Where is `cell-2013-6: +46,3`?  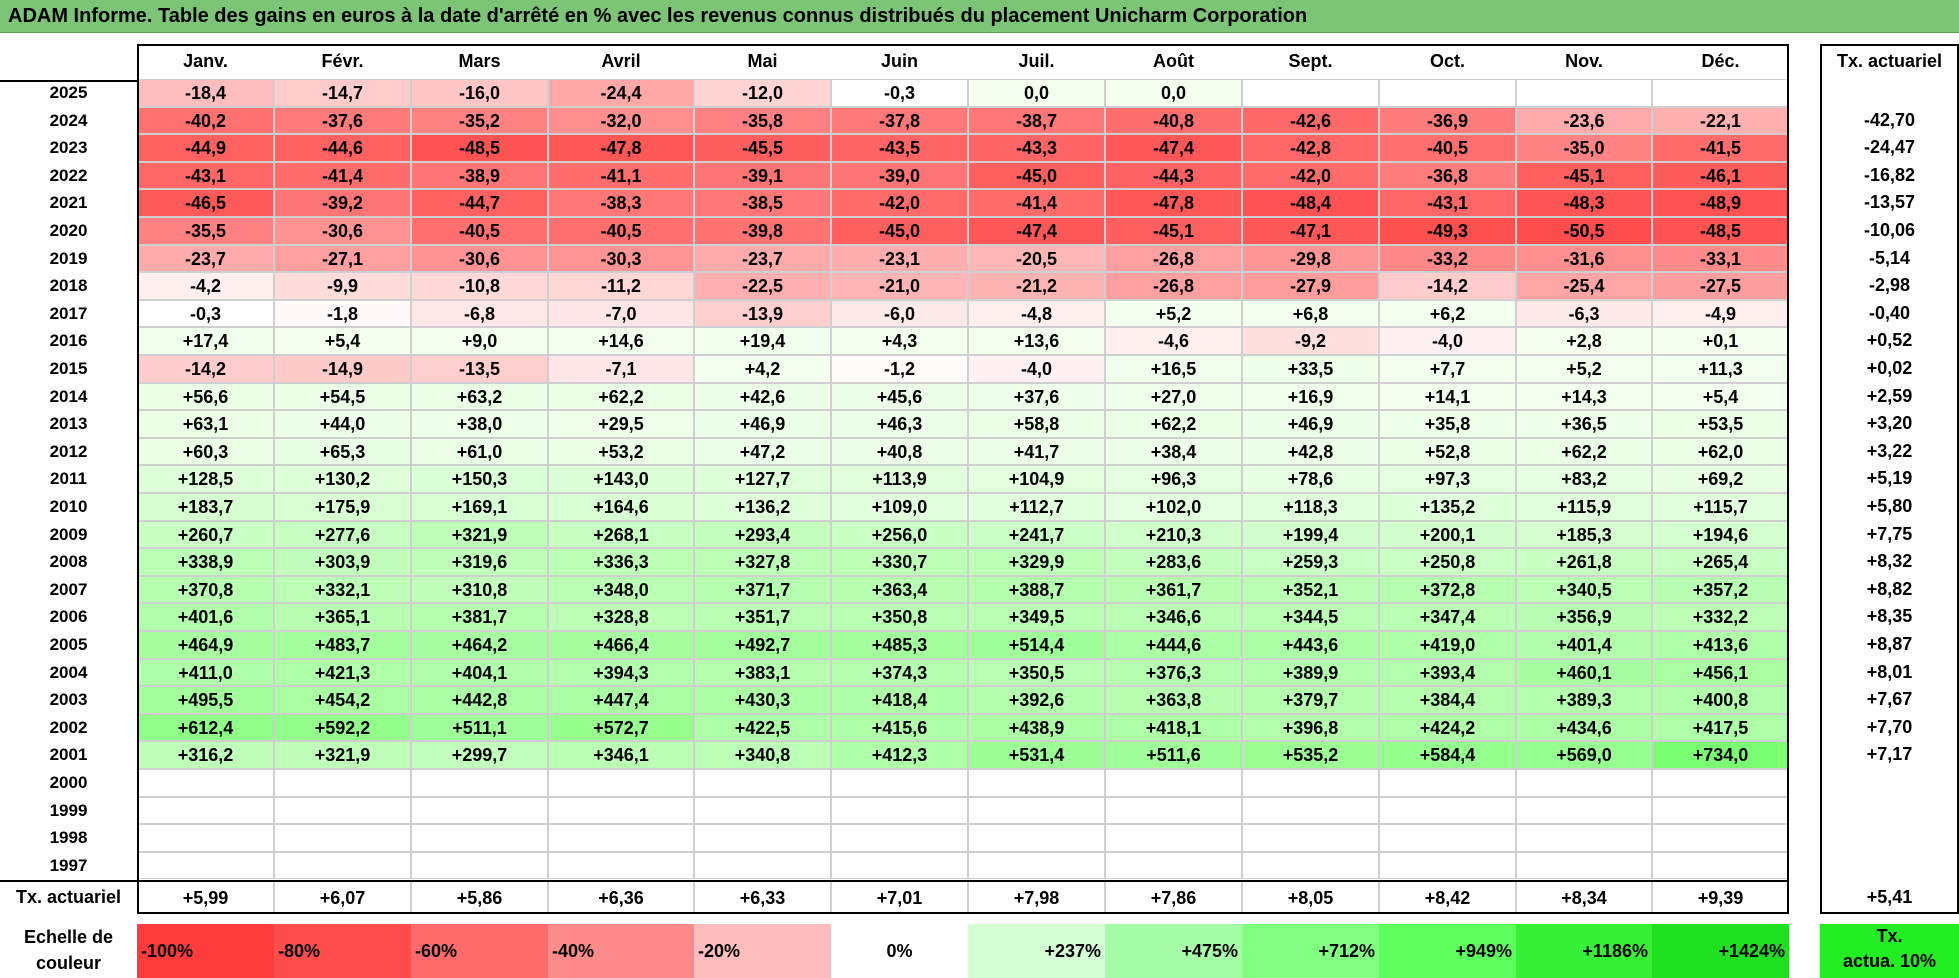
cell-2013-6: +46,3 is located at coordinates (899, 424).